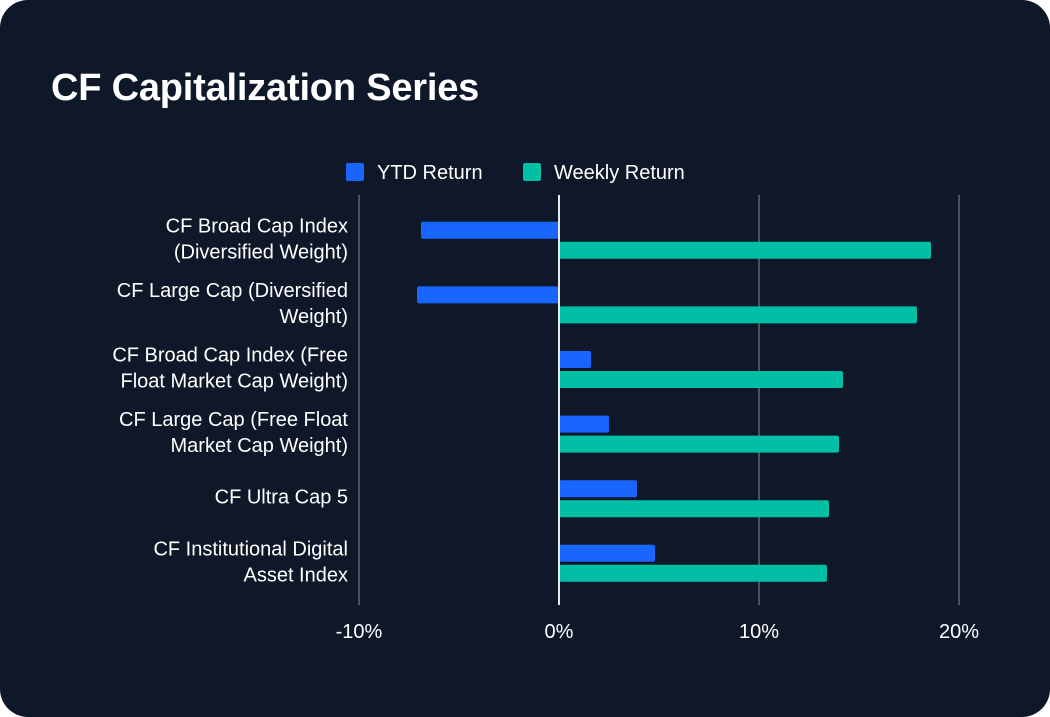  I want to click on category-label: Float Market Cap Weight), so click(235, 382).